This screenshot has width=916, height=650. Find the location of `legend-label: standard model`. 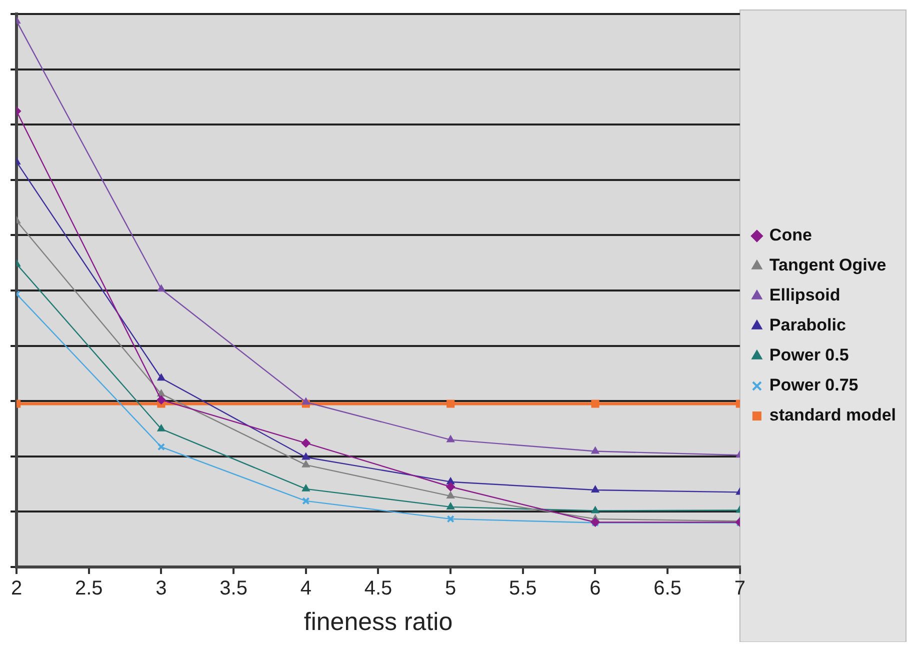

legend-label: standard model is located at coordinates (832, 415).